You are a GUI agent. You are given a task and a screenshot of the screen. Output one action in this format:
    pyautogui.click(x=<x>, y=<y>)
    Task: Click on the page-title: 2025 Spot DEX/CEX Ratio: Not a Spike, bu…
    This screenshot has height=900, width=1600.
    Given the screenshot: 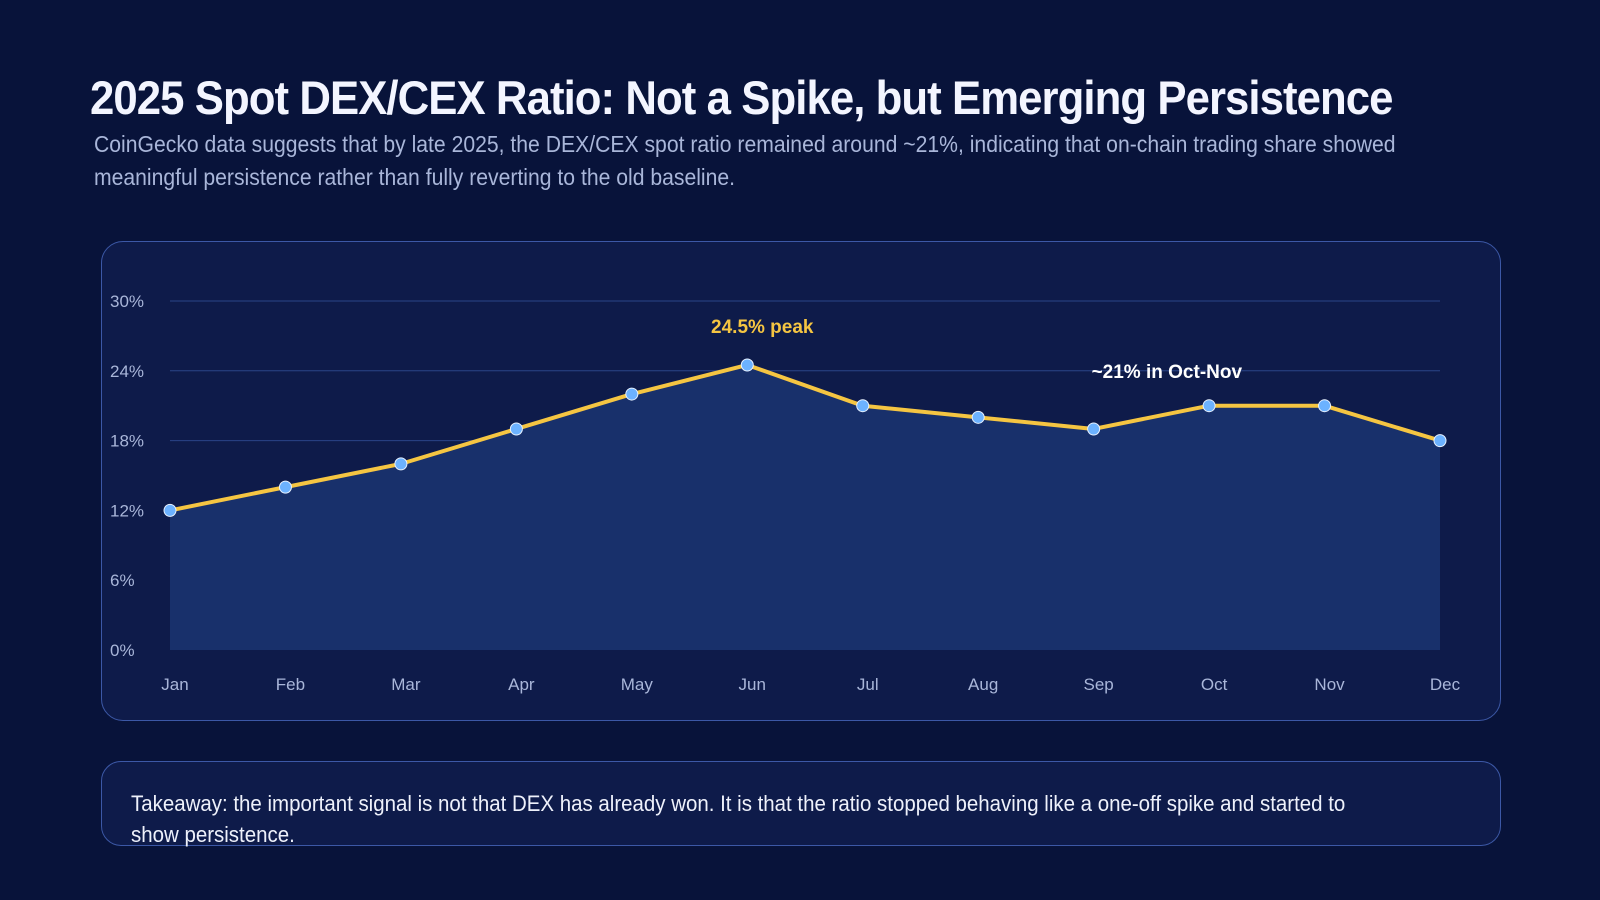 What is the action you would take?
    pyautogui.click(x=741, y=97)
    